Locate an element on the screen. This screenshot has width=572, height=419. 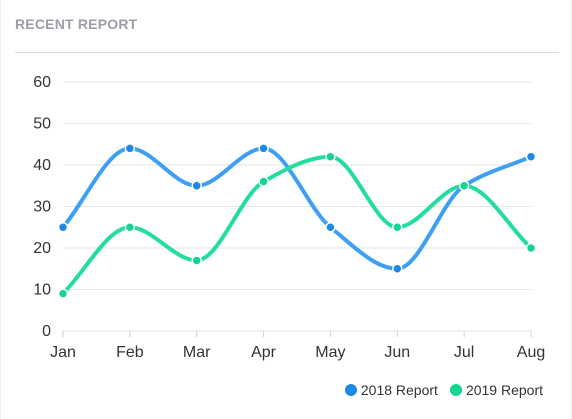
data-point-2019-mar is located at coordinates (196, 260).